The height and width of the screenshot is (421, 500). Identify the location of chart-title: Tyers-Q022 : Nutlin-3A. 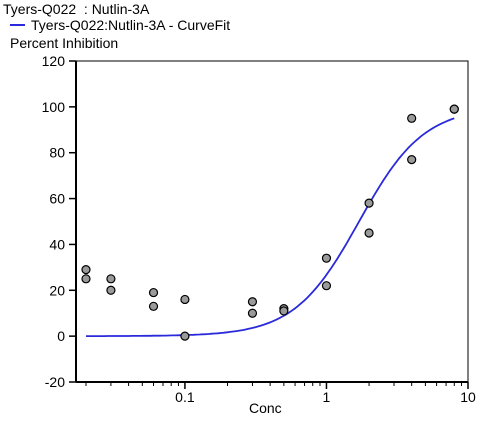
(76, 9).